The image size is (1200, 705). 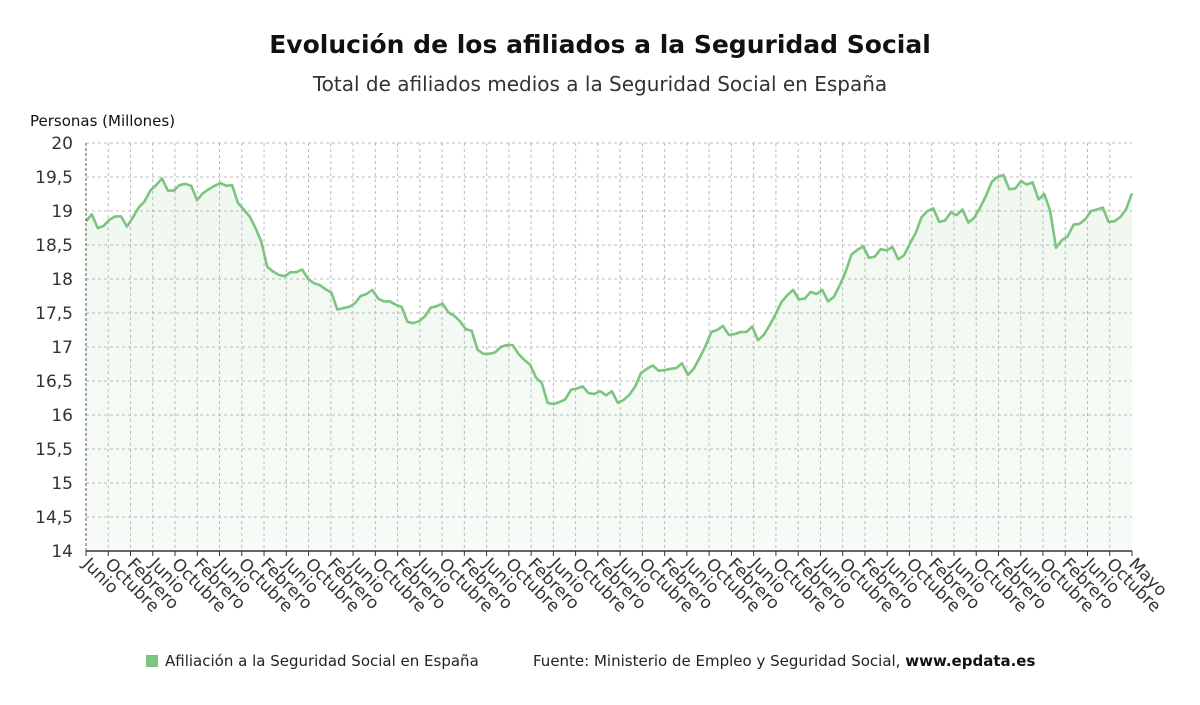 What do you see at coordinates (62, 484) in the screenshot?
I see `y-tick-label: 15` at bounding box center [62, 484].